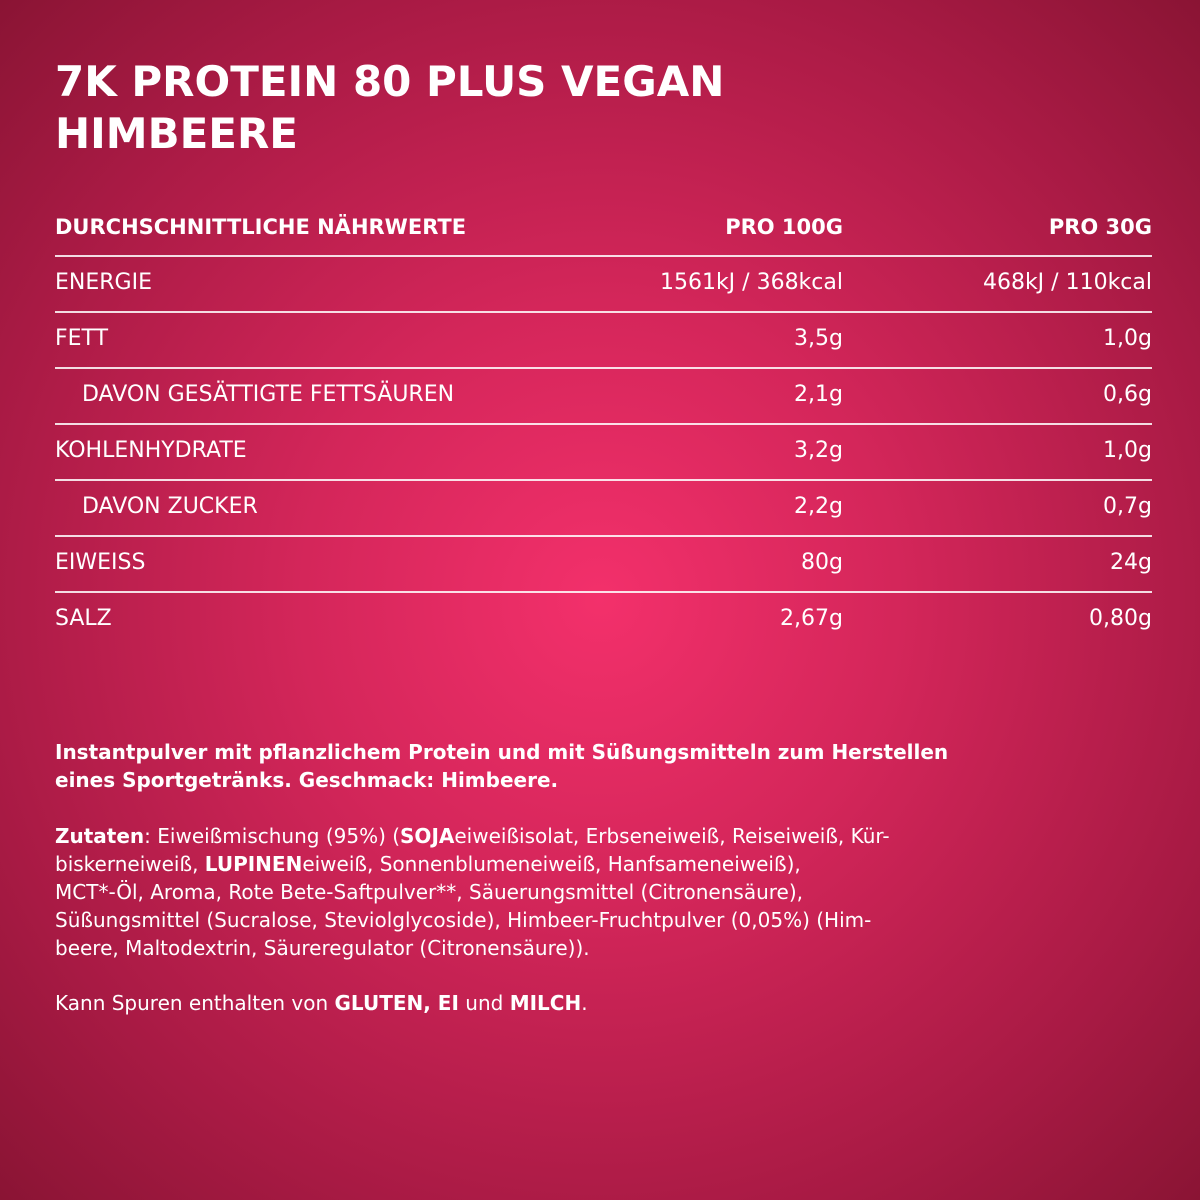  Describe the element at coordinates (100, 562) in the screenshot. I see `row-label: EIWEISS` at that location.